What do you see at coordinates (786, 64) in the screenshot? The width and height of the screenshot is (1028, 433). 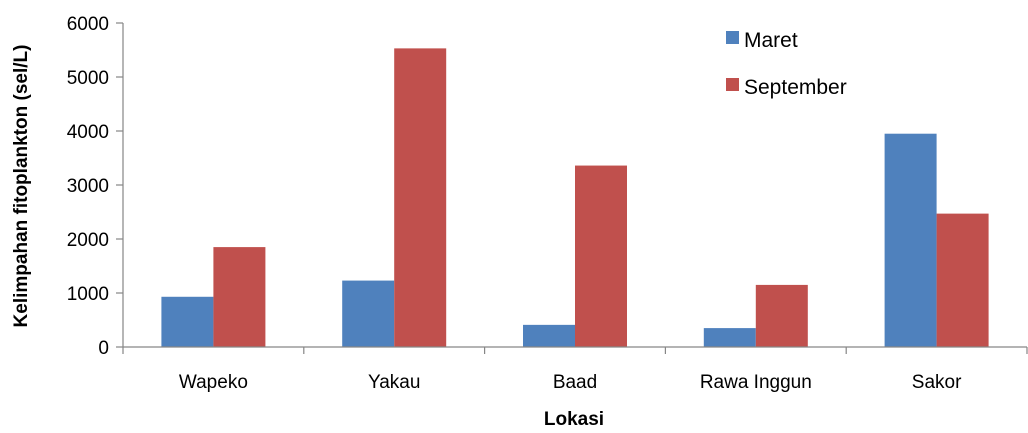 I see `legend: Maret September` at bounding box center [786, 64].